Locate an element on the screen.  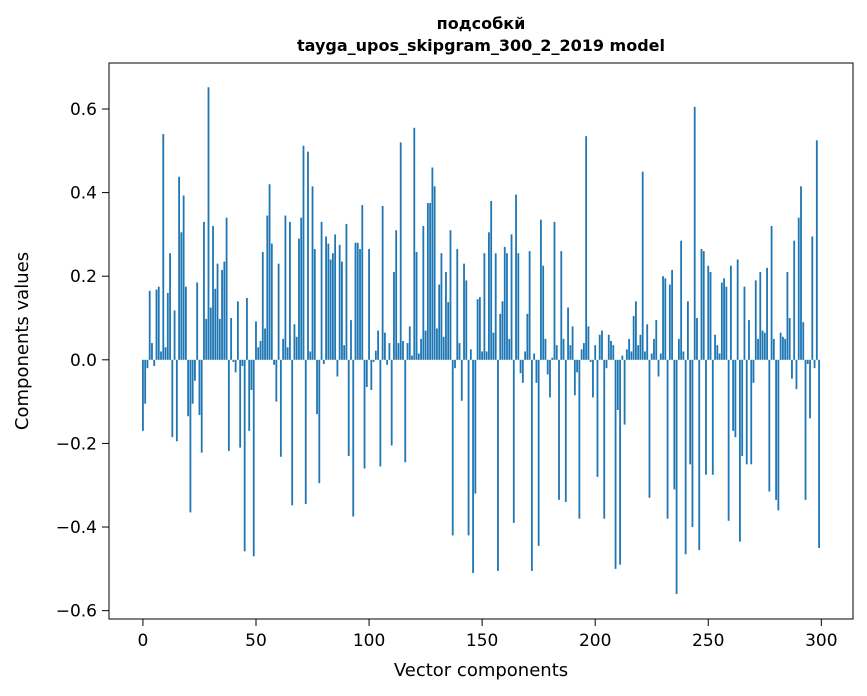
y-tick-label: 0.6 is located at coordinates (83, 110).